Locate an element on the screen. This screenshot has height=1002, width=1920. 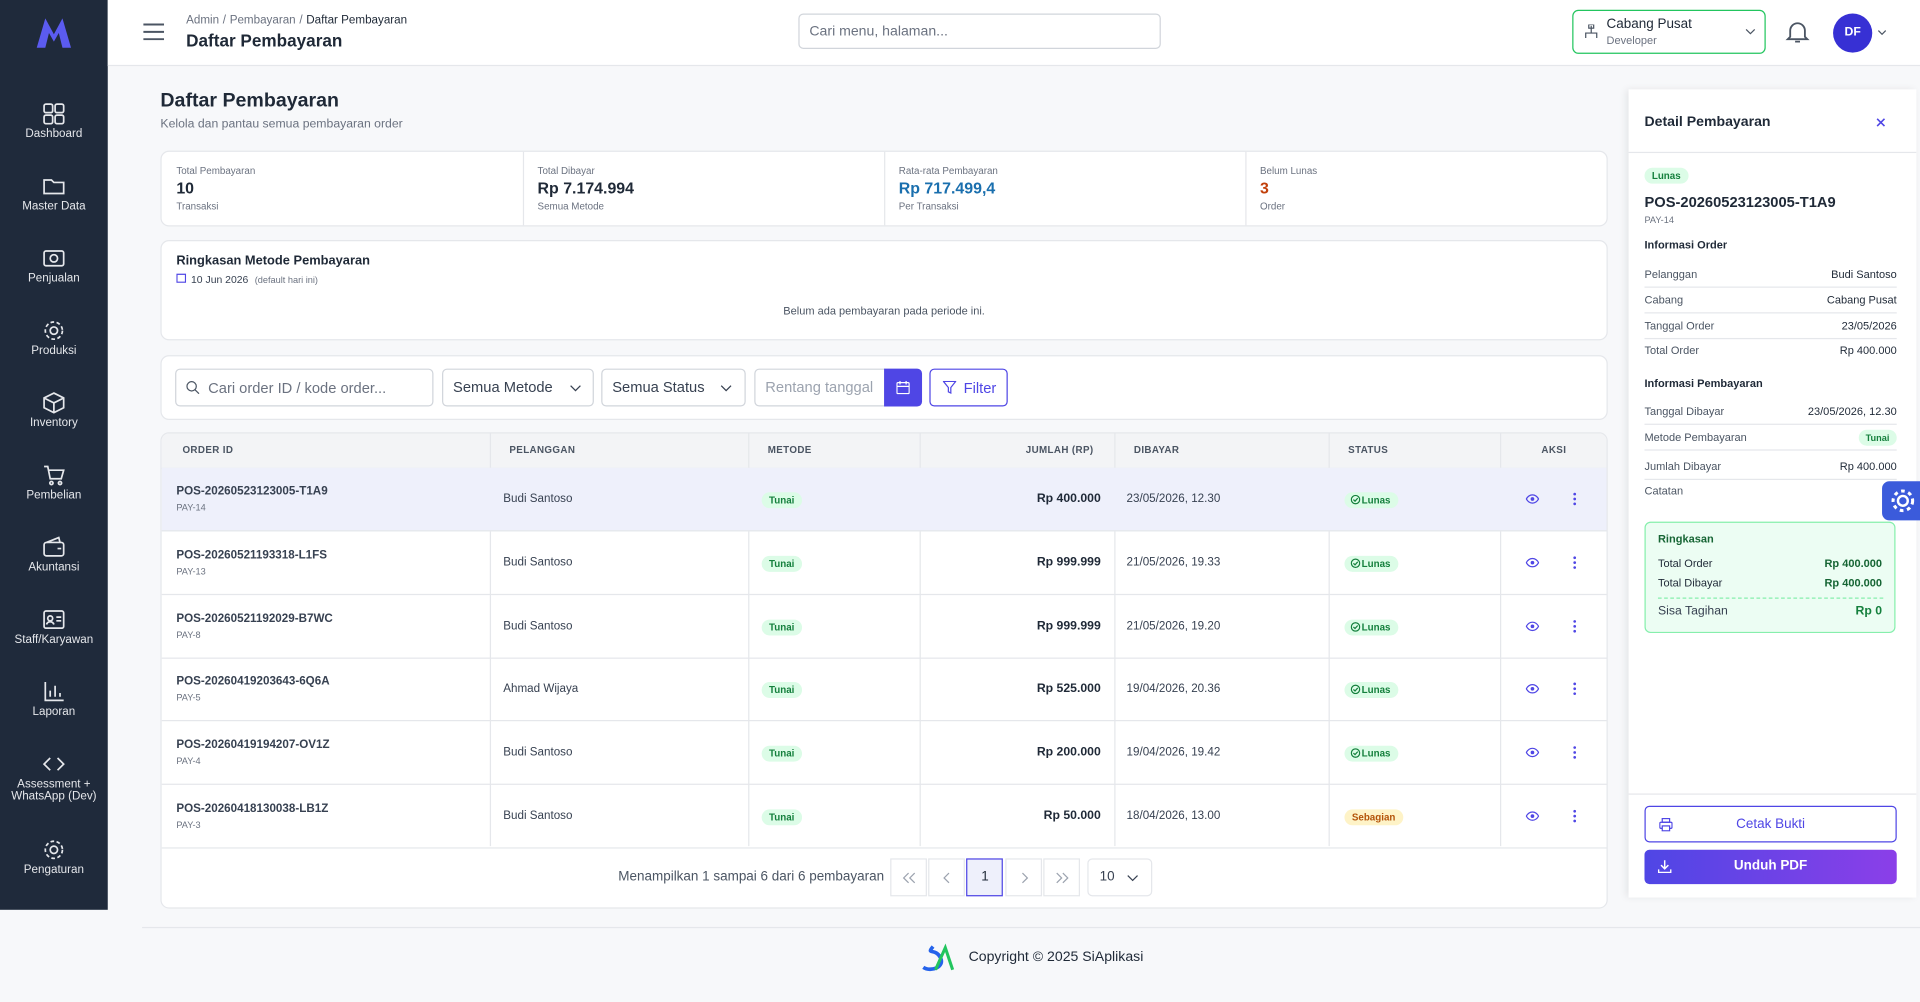
stat-label: Total Dibayar is located at coordinates (566, 171).